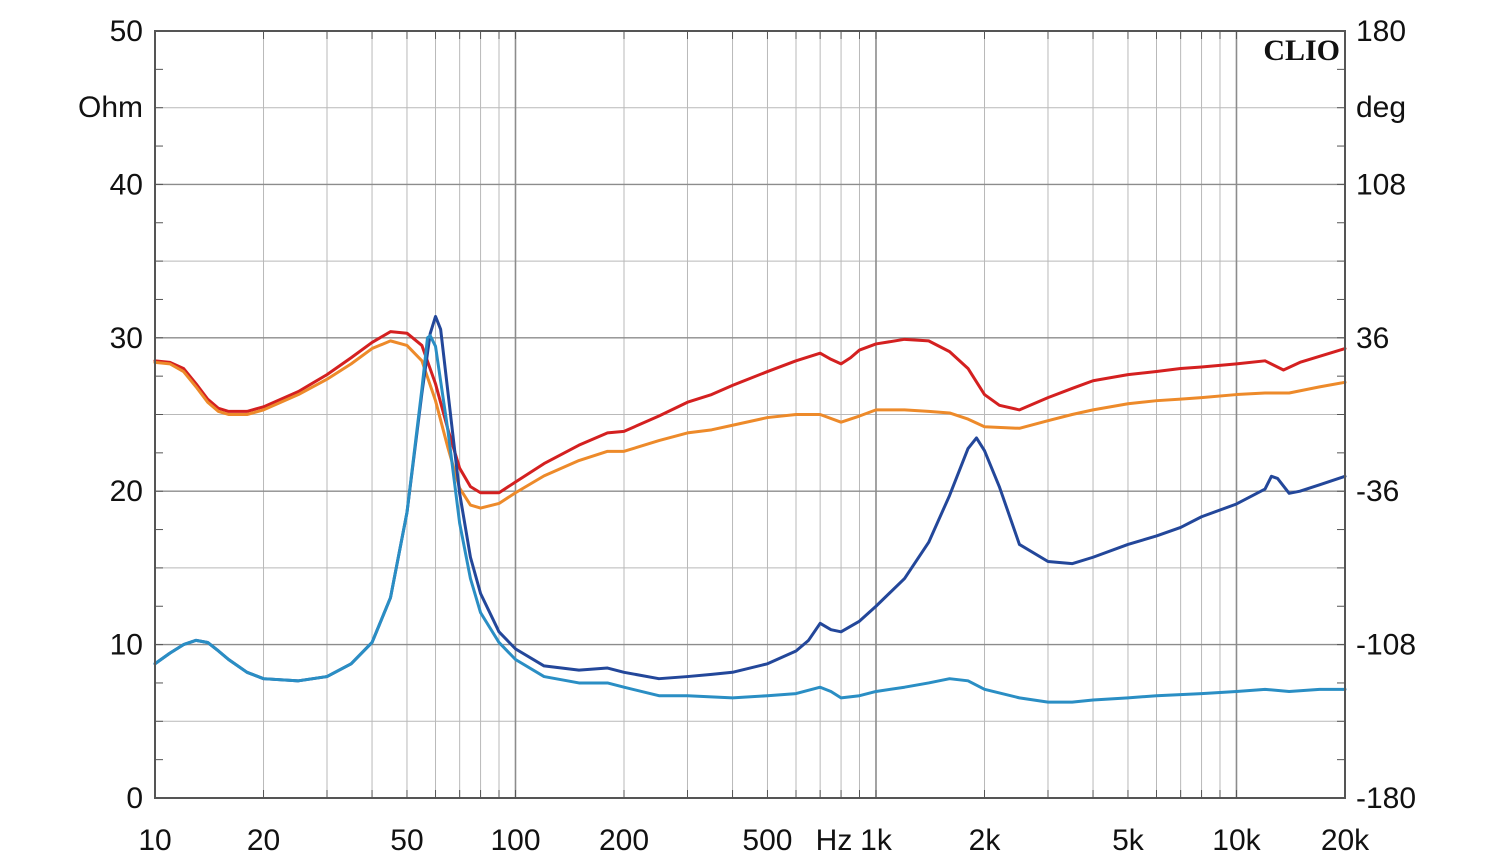 The height and width of the screenshot is (864, 1500). I want to click on y-right-tick-label: 108, so click(1381, 184).